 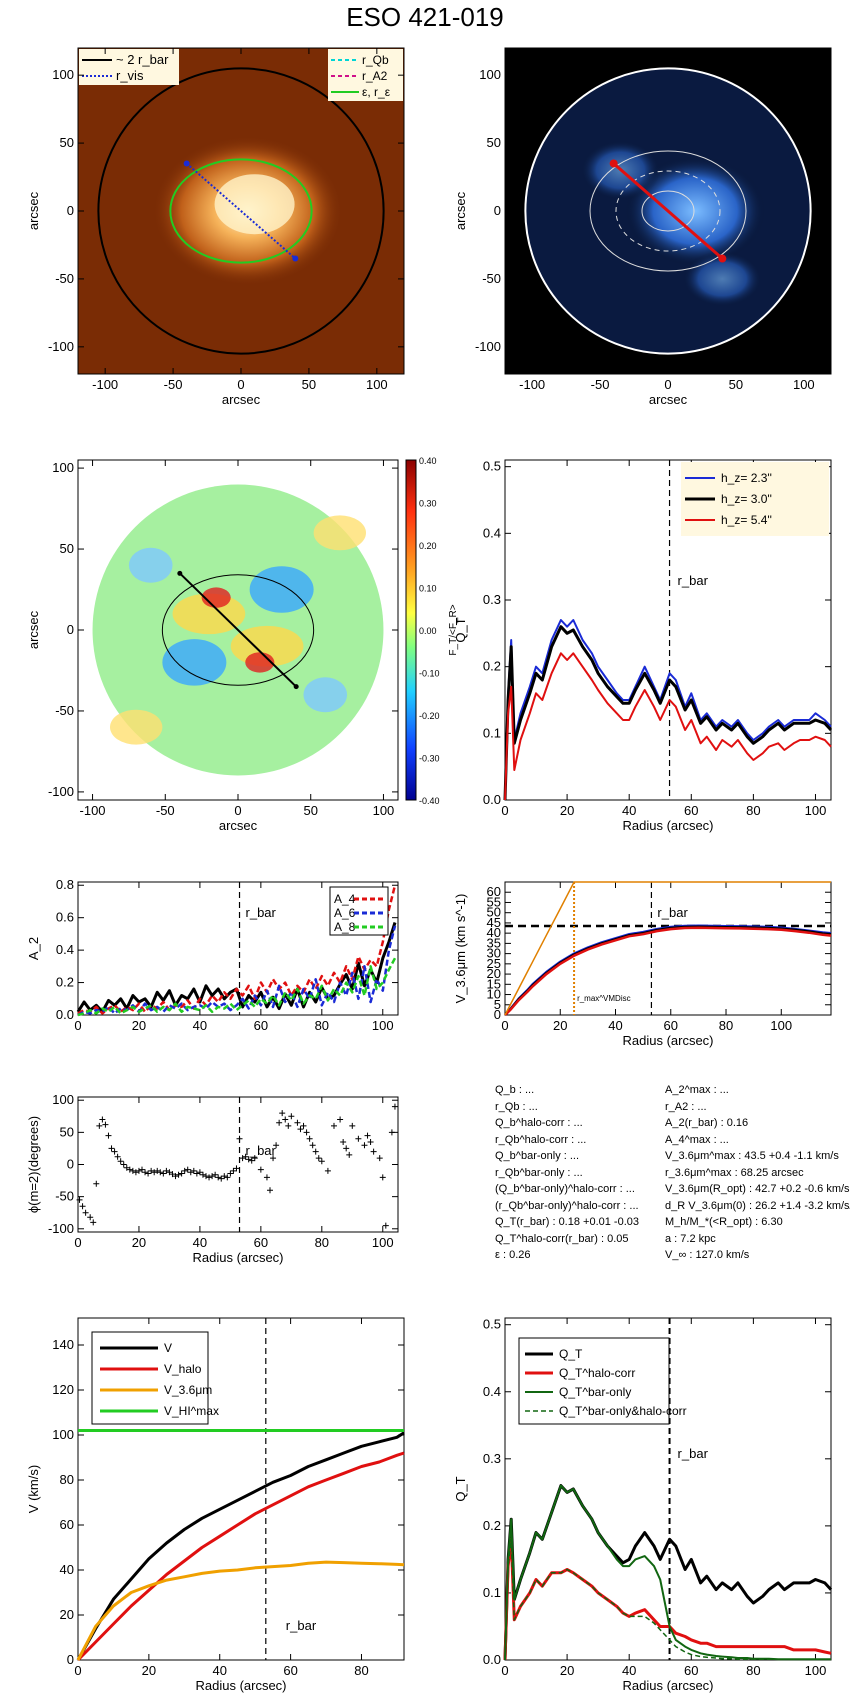 What do you see at coordinates (65, 917) in the screenshot?
I see `y-tick-label: 0.6` at bounding box center [65, 917].